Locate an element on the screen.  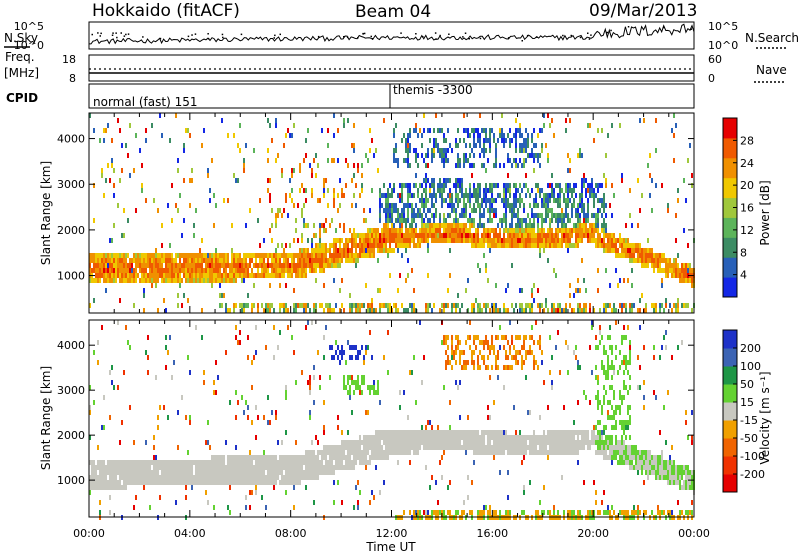
noise-panel: N.Sky 10^5 10^0 10^5 10^0 N.Search is located at coordinates (401, 36).